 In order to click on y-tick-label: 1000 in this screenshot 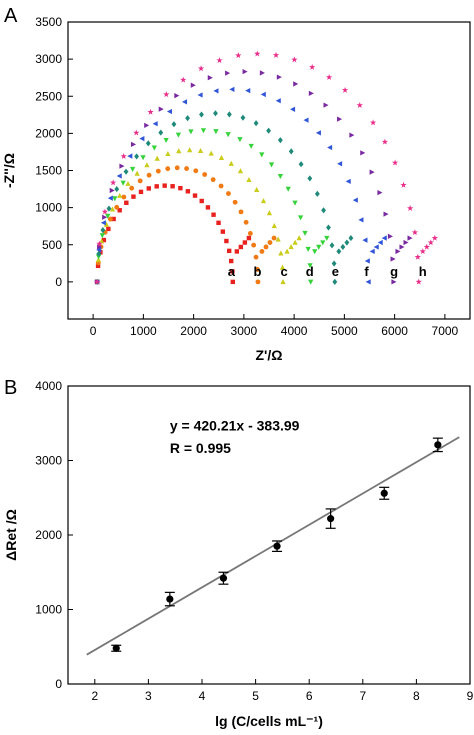, I will do `click(48, 610)`.